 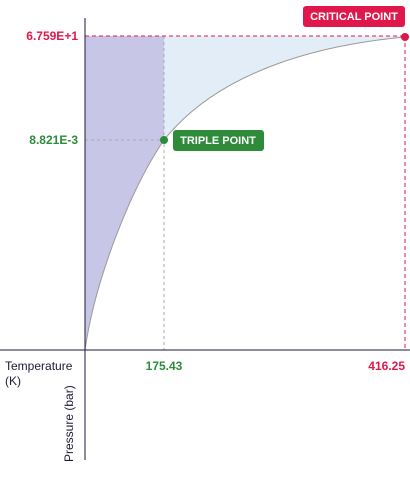 What do you see at coordinates (386, 366) in the screenshot?
I see `critical-temperature: 416.25` at bounding box center [386, 366].